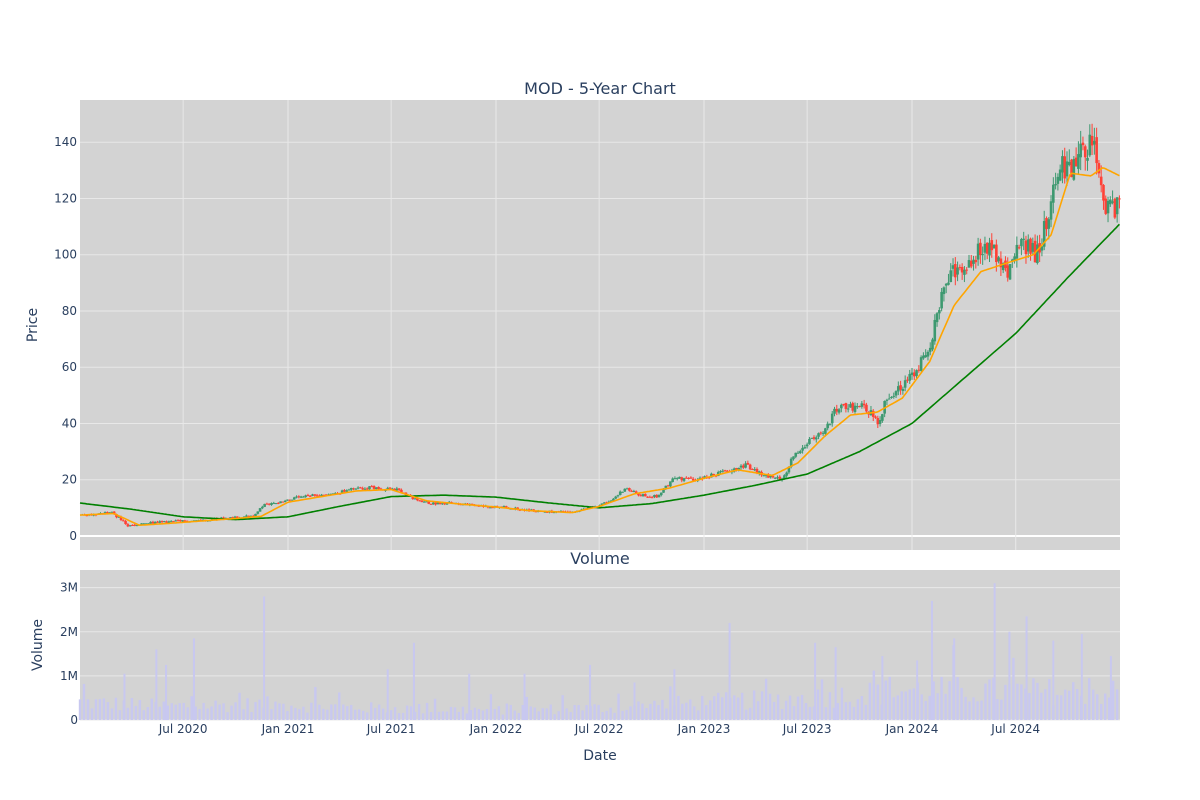 The width and height of the screenshot is (1200, 800). What do you see at coordinates (599, 729) in the screenshot?
I see `x-tick-label: Jul 2022` at bounding box center [599, 729].